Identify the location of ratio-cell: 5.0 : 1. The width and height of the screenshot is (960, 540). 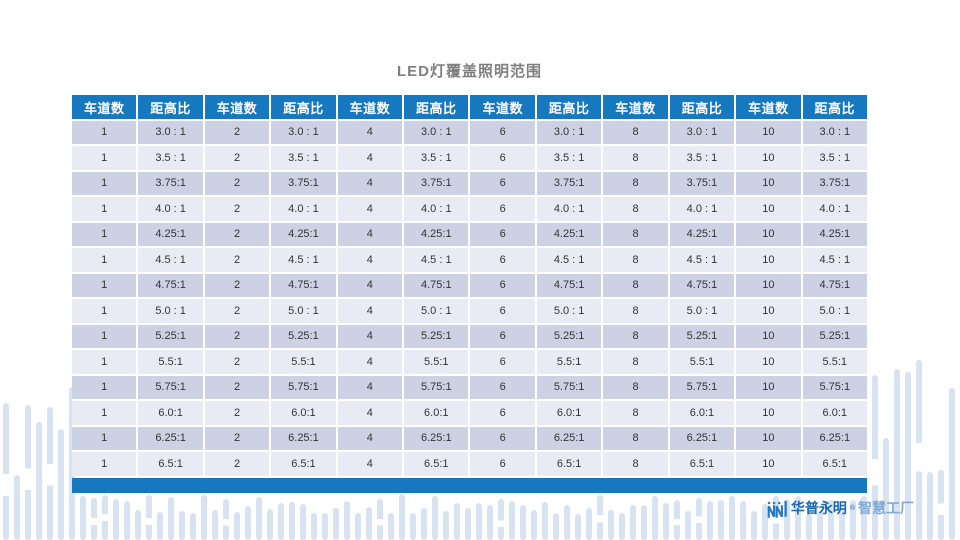
(436, 311).